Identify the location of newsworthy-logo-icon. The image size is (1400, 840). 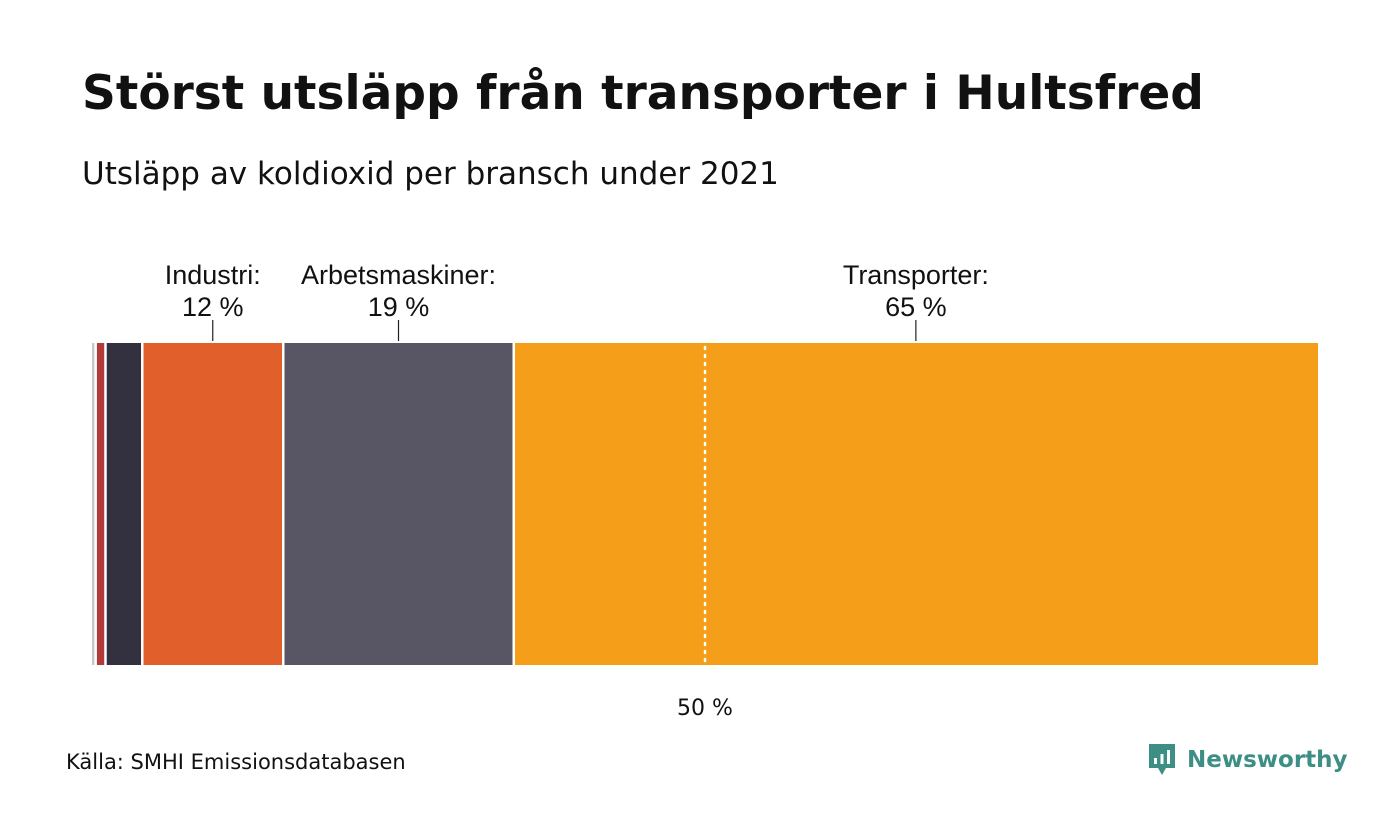
(1162, 759).